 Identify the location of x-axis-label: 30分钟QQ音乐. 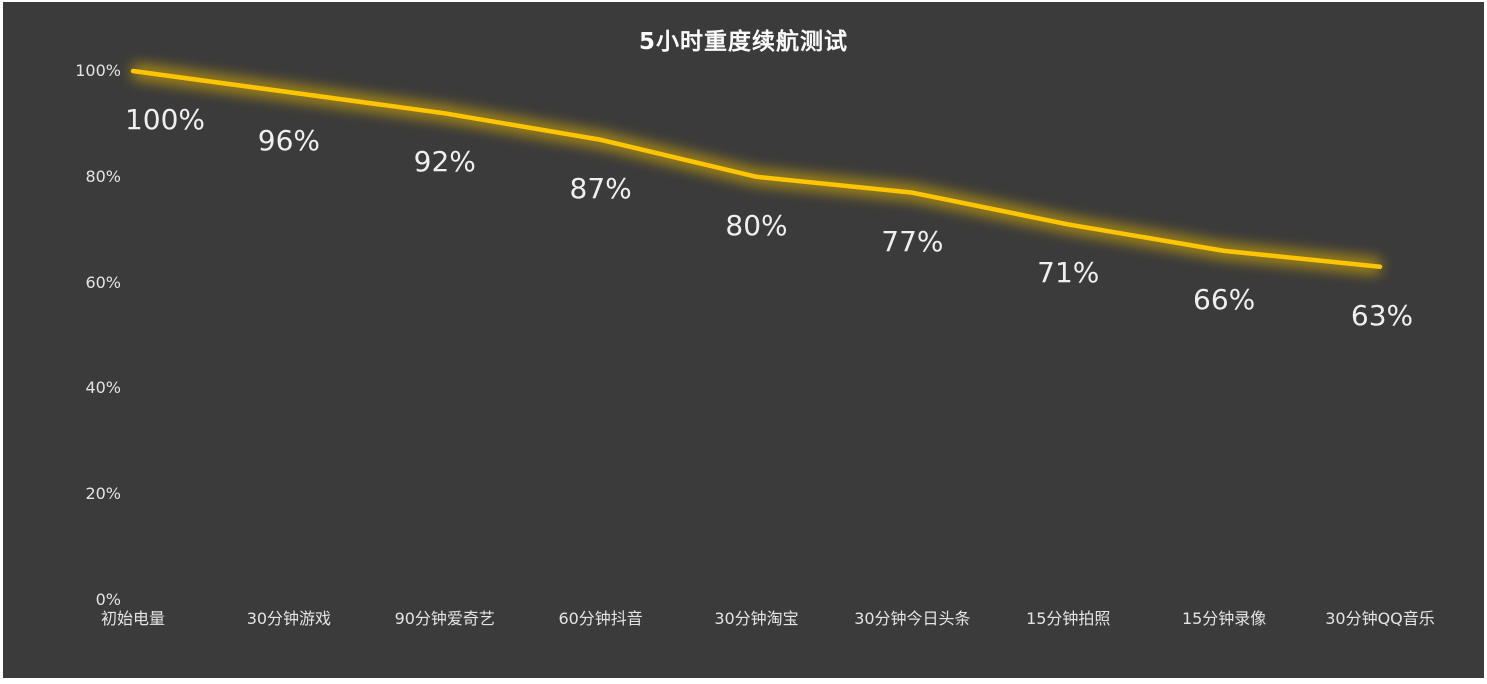
(1380, 618).